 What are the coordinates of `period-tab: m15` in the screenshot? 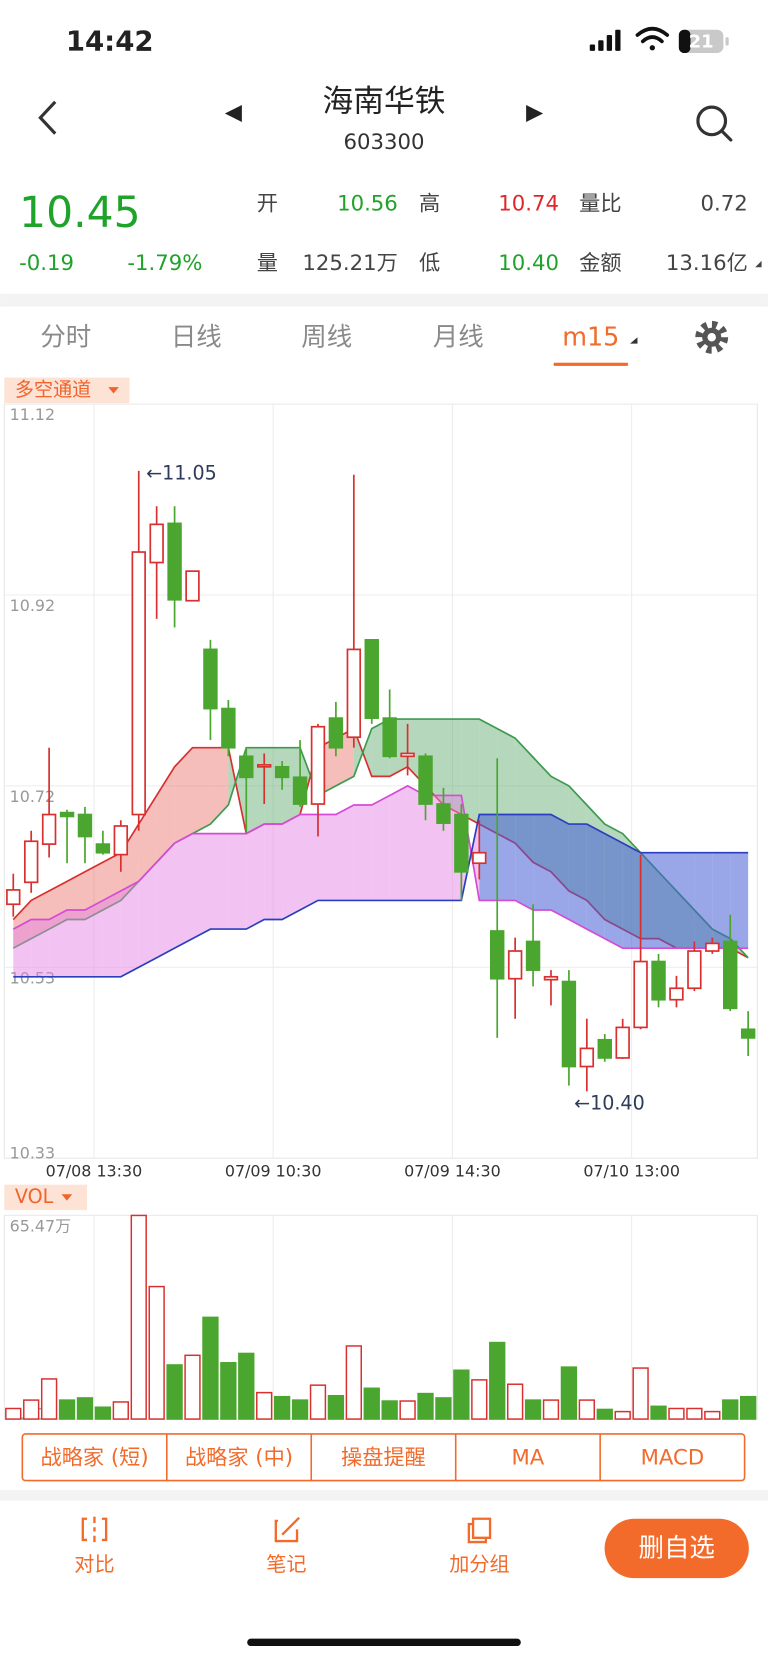 It's located at (590, 337).